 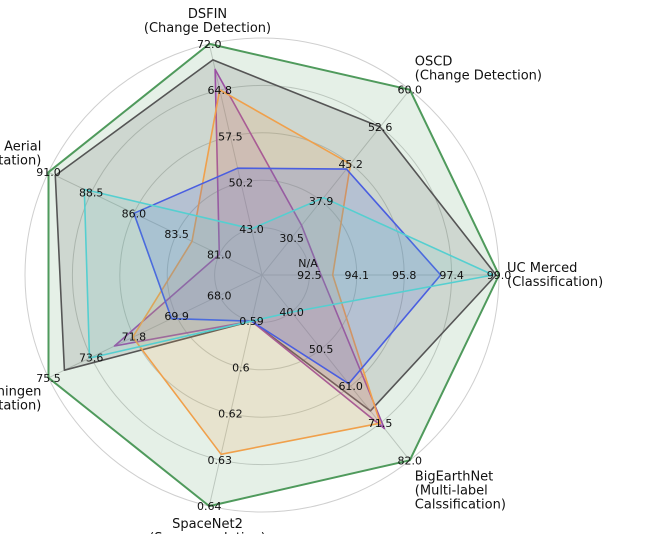 I want to click on tick-label: 81.0, so click(x=219, y=254).